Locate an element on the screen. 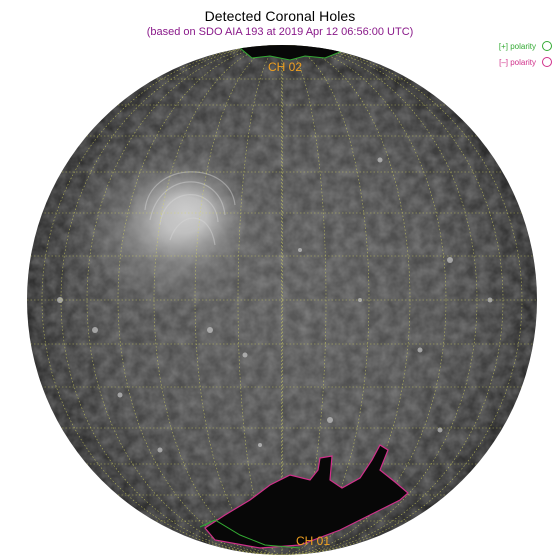  coronal-hole-label-ch01: CH 01 is located at coordinates (313, 541).